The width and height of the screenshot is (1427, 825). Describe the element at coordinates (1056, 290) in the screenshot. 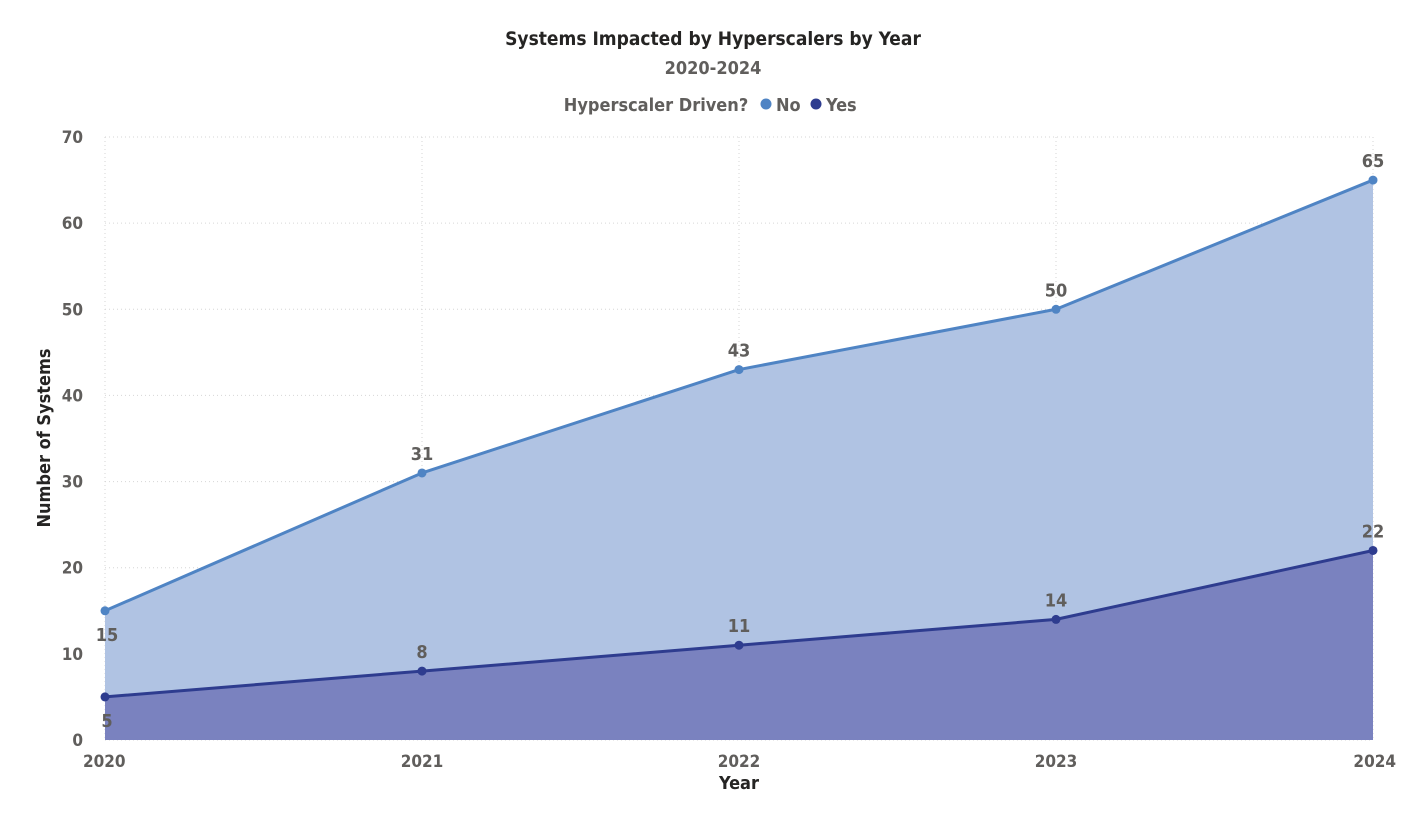

I see `data-label-no: 50` at that location.